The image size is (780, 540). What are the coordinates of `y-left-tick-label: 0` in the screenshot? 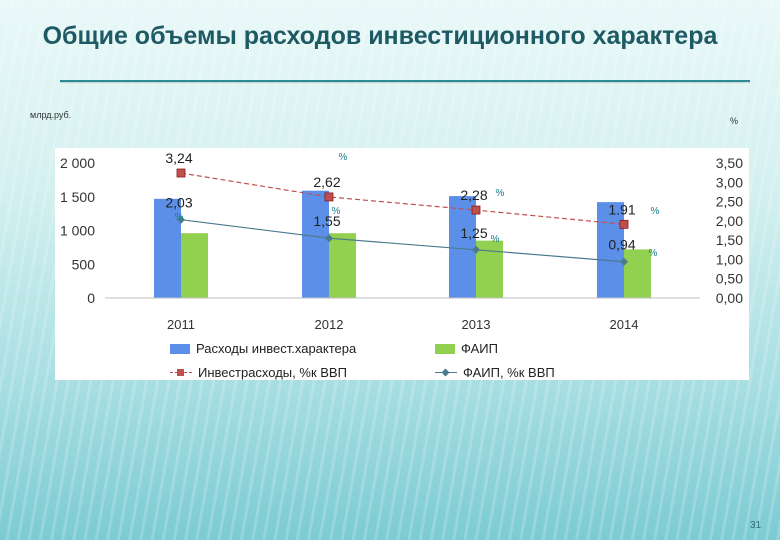 It's located at (91, 298).